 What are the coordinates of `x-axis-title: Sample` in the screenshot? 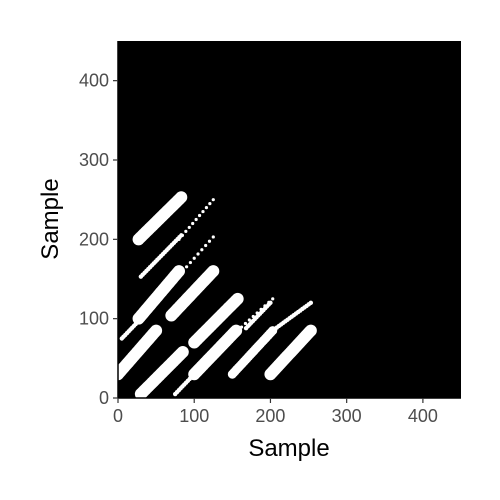 It's located at (288, 448).